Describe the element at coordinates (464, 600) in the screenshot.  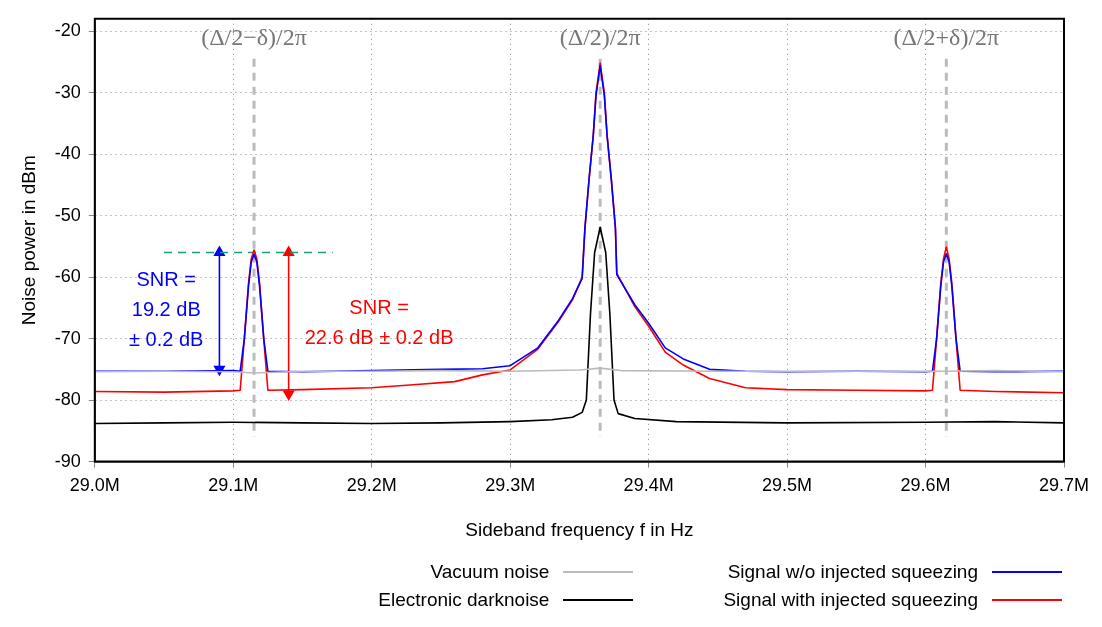
I see `legend-label: Electronic darknoise` at that location.